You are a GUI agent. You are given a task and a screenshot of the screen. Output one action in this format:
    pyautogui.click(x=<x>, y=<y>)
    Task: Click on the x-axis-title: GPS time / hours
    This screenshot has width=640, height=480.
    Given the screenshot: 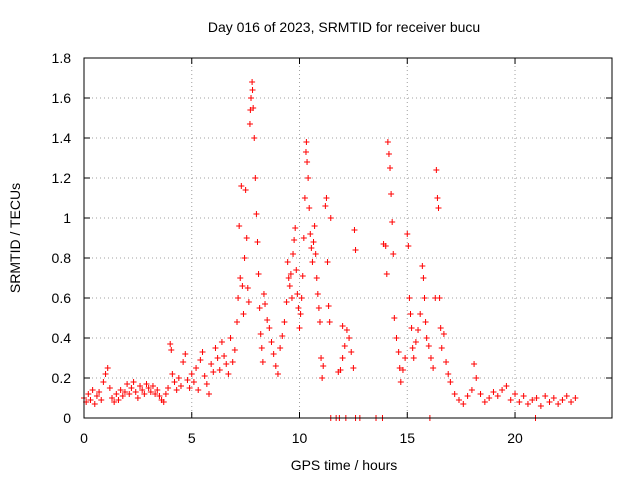 What is the action you would take?
    pyautogui.click(x=344, y=465)
    